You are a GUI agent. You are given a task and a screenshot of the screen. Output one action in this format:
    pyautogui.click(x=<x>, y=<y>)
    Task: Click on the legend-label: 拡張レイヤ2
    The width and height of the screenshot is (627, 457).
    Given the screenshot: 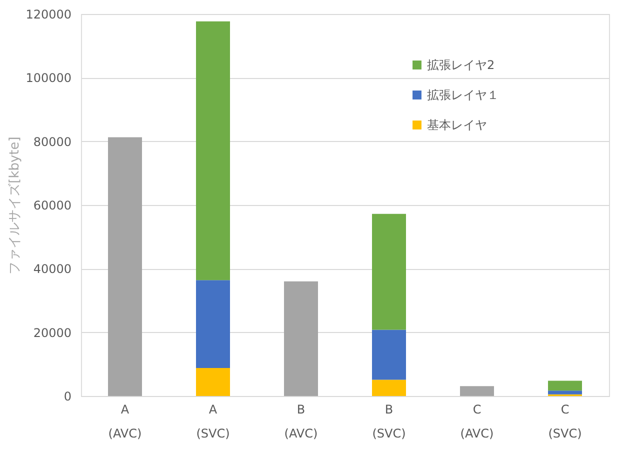 What is the action you would take?
    pyautogui.click(x=461, y=65)
    